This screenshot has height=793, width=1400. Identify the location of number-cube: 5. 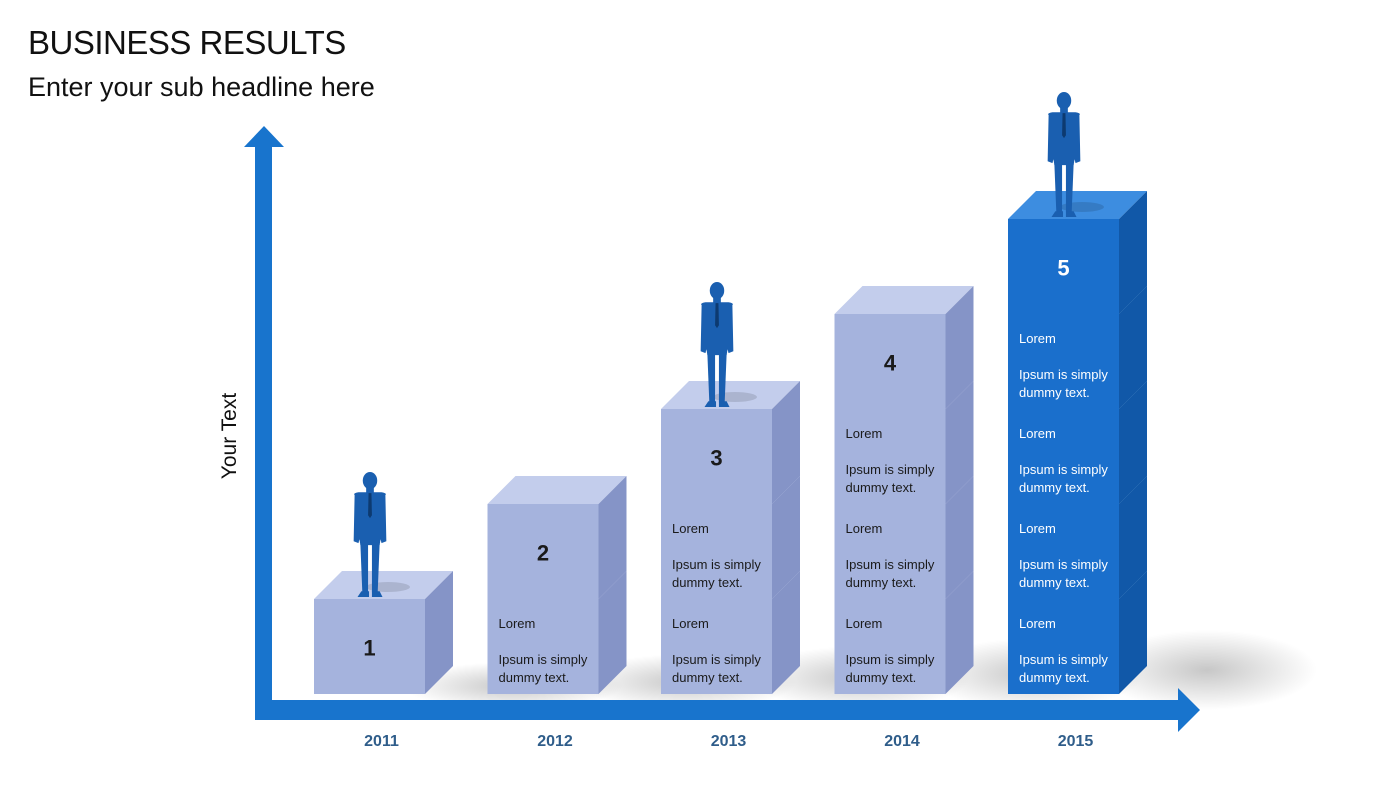
(1077, 252).